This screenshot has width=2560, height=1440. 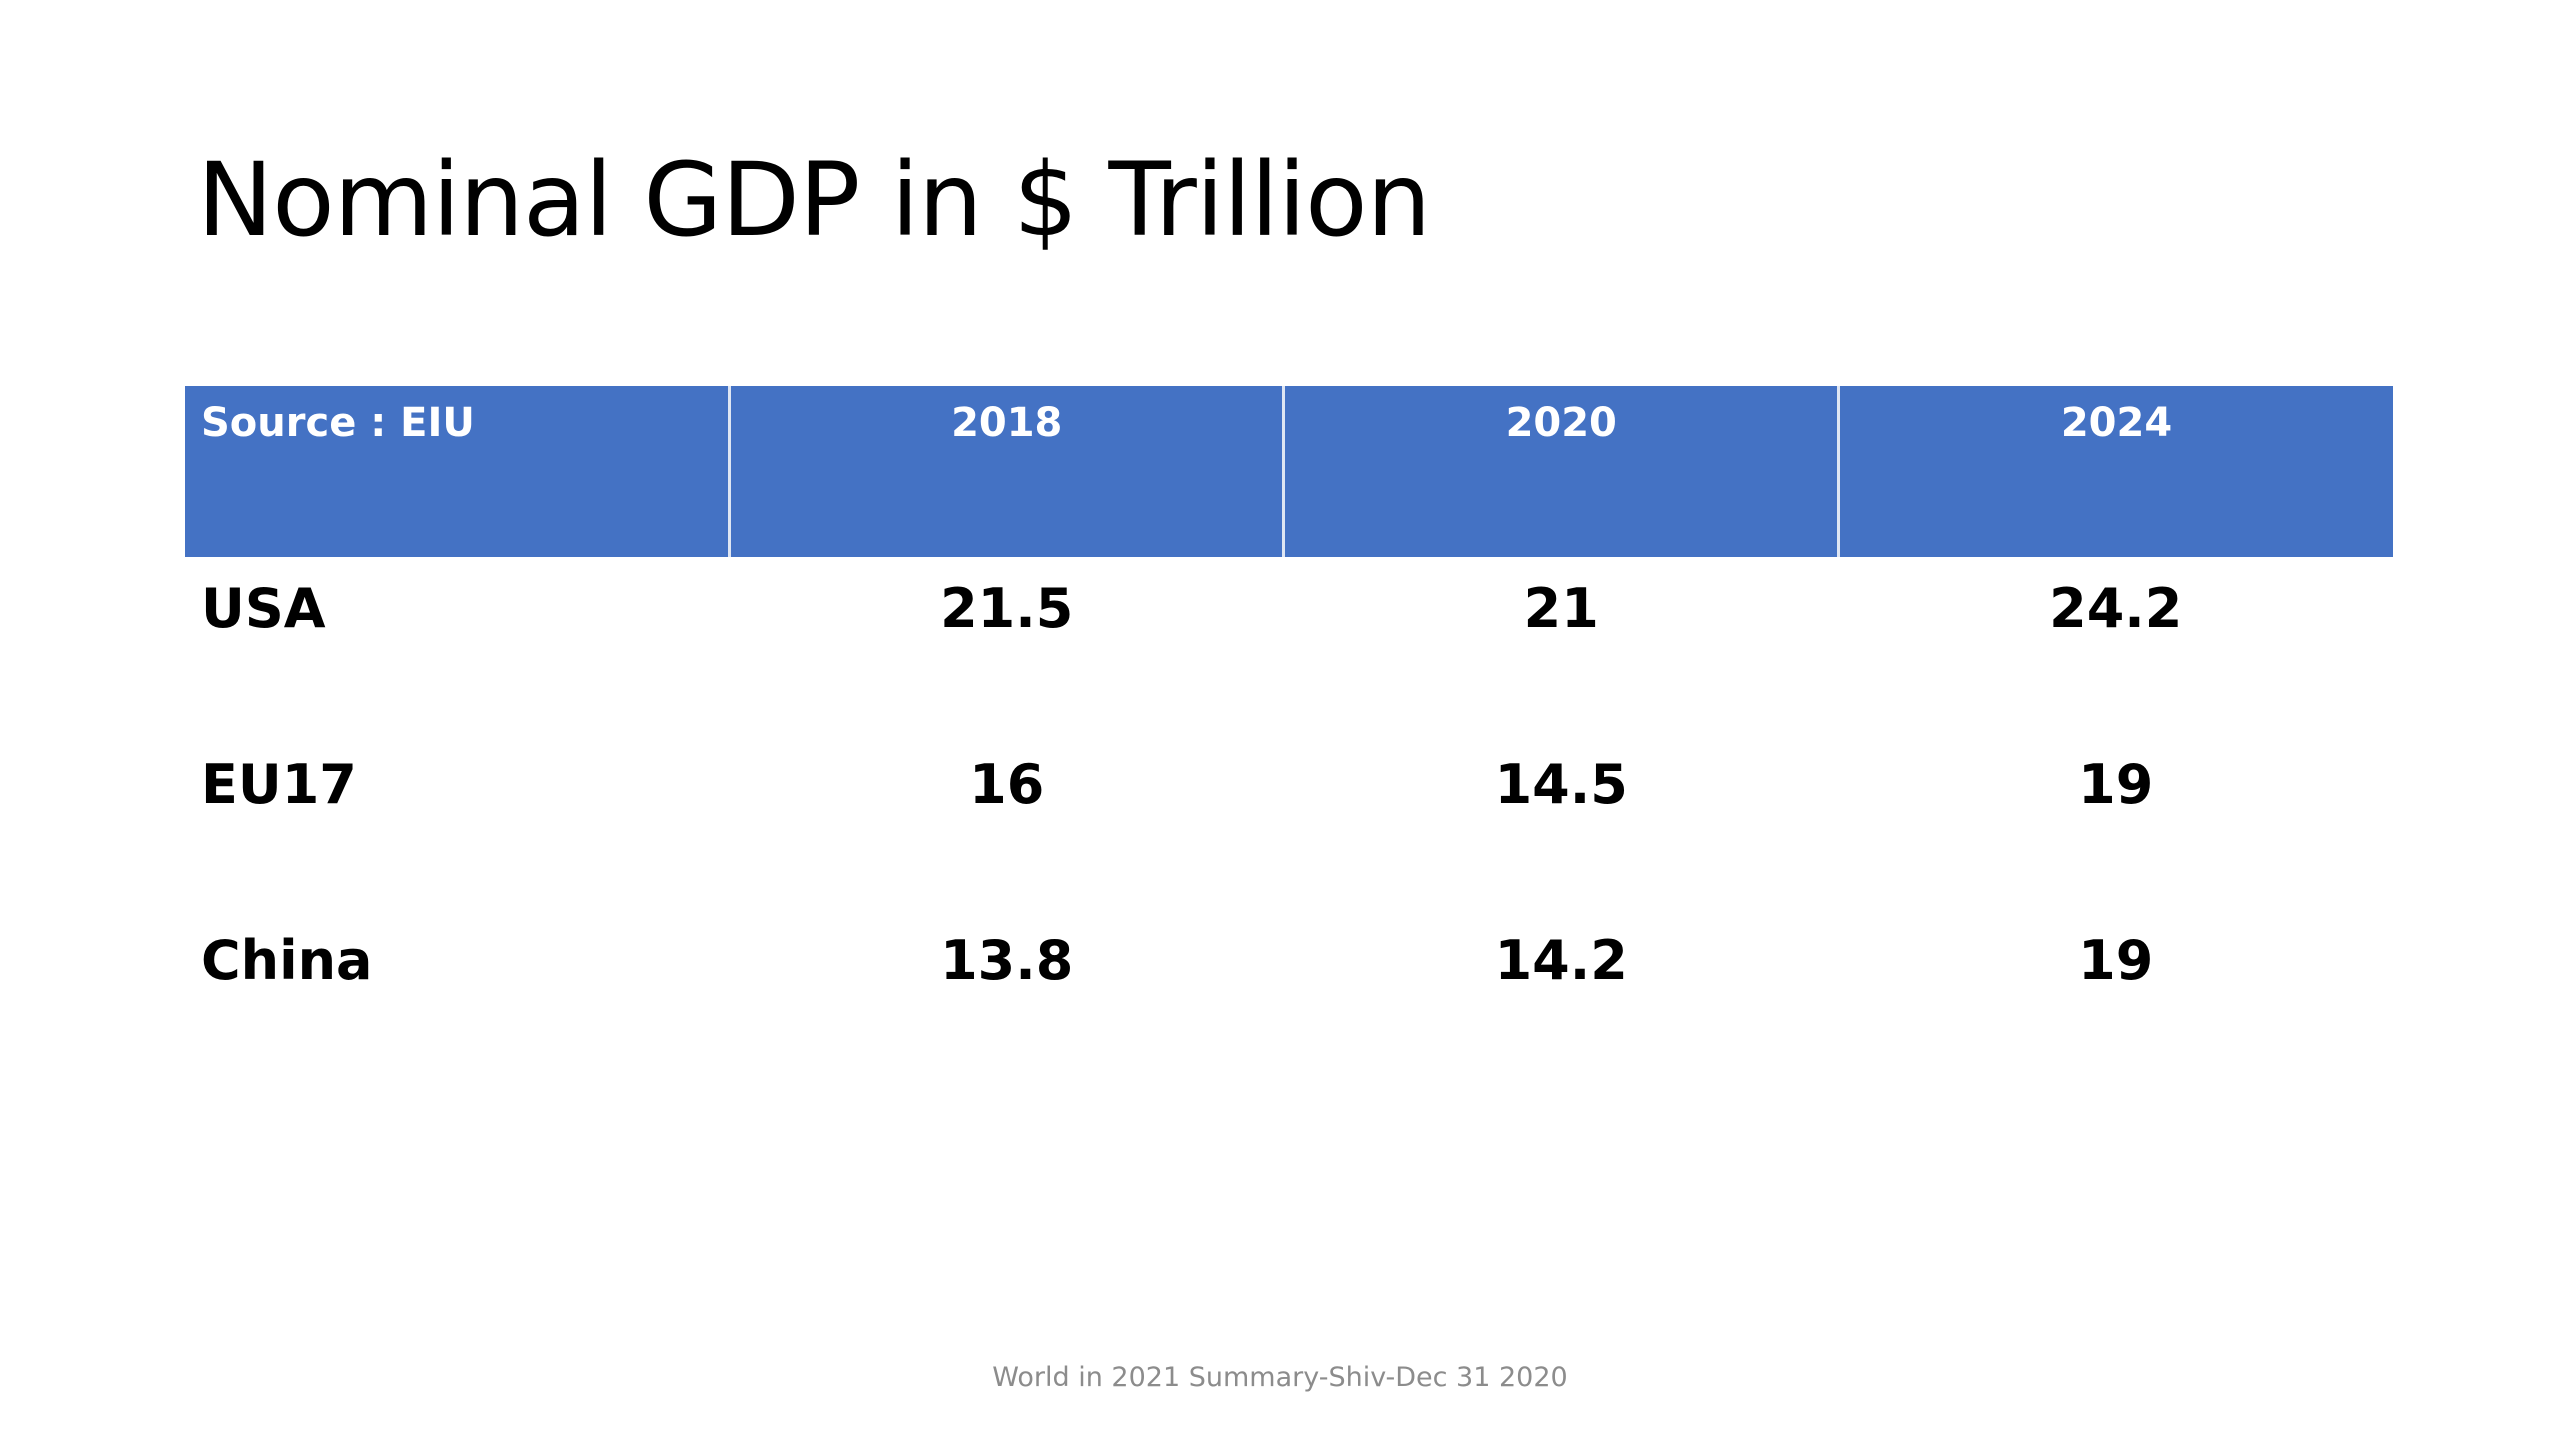 I want to click on table-cell: 21, so click(x=1561, y=608).